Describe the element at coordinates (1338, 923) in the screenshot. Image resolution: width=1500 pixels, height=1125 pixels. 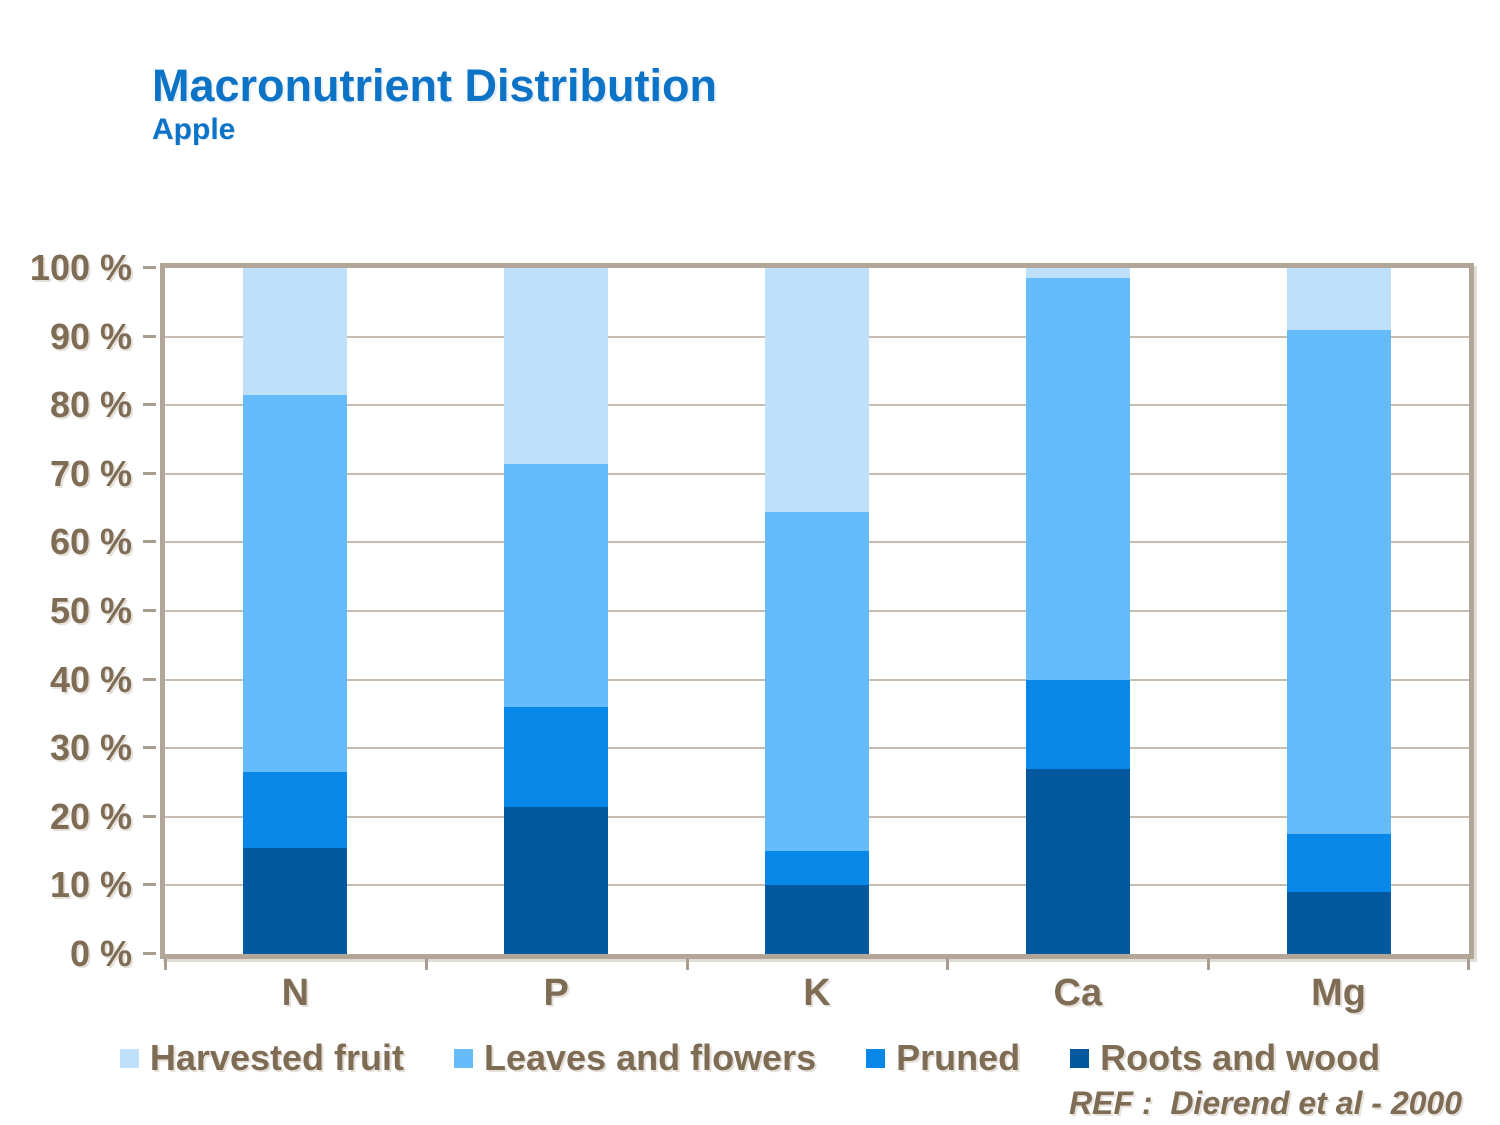
I see `bar-segment-Mg-roots-and-wood` at that location.